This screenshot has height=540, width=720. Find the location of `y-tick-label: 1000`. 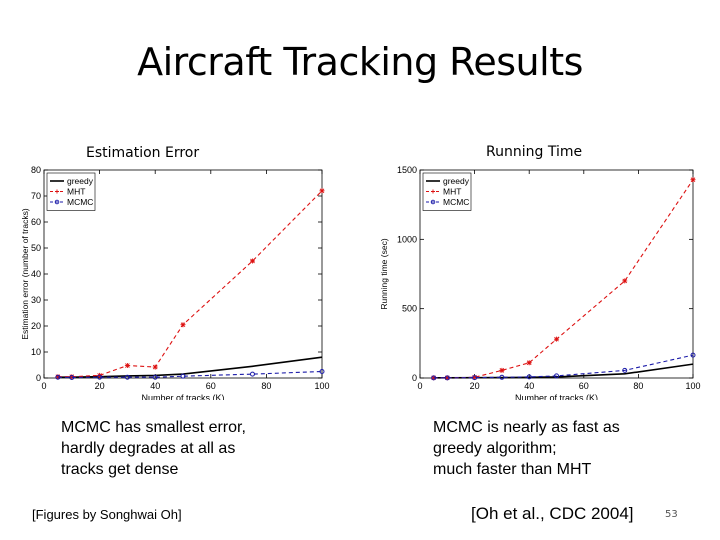

y-tick-label: 1000 is located at coordinates (407, 239).